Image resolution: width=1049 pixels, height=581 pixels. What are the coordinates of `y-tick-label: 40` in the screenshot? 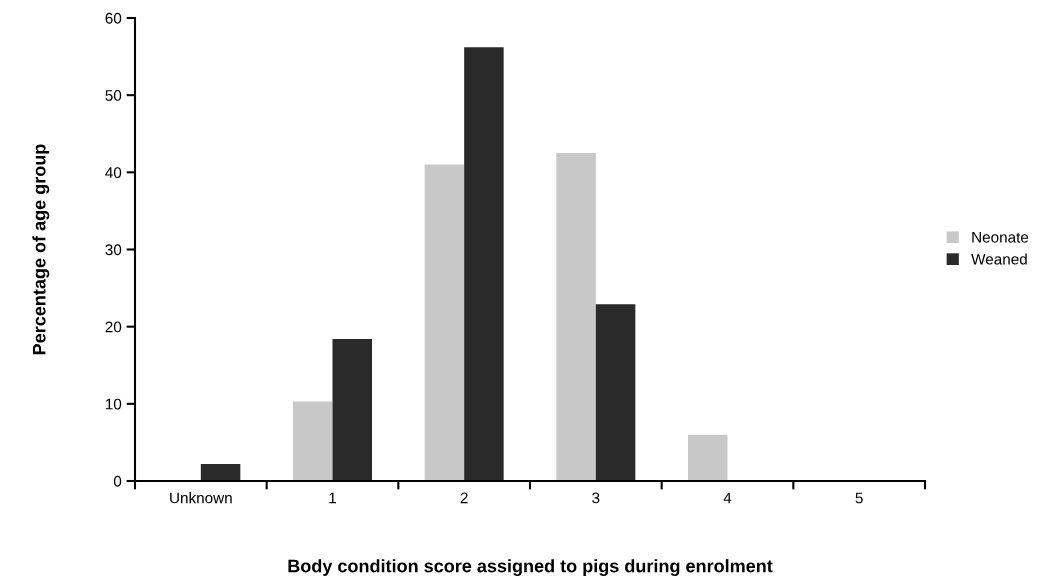 It's located at (113, 173).